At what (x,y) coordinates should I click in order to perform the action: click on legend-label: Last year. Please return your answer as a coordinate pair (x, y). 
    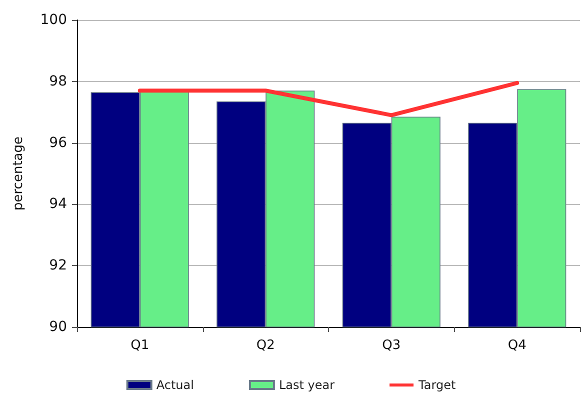
    Looking at the image, I should click on (306, 385).